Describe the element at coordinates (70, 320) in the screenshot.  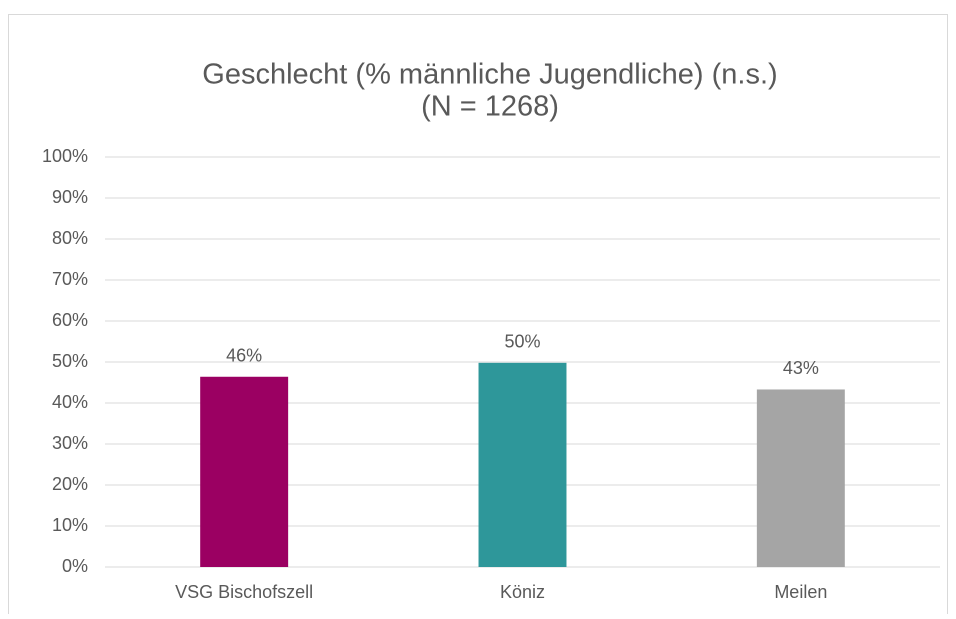
I see `y-tick-label: 60%` at that location.